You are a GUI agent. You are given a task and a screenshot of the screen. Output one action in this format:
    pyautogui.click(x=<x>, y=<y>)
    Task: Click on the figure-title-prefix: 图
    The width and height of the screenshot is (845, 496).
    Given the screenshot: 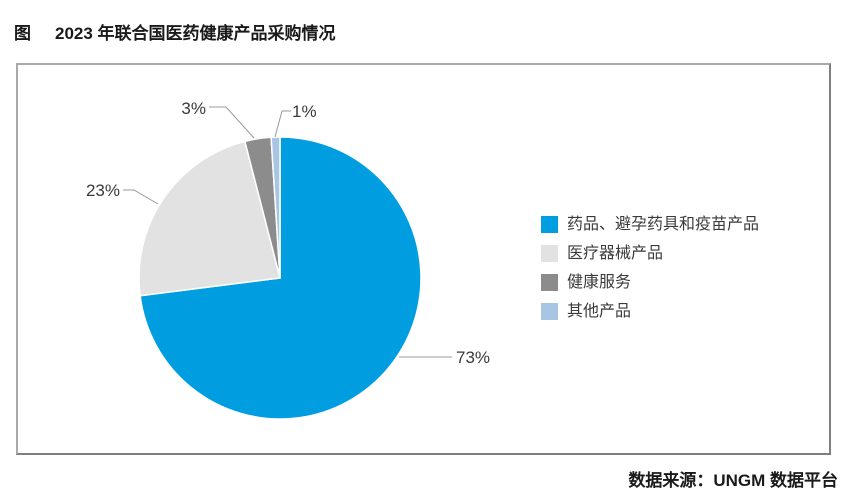 What is the action you would take?
    pyautogui.click(x=22, y=33)
    